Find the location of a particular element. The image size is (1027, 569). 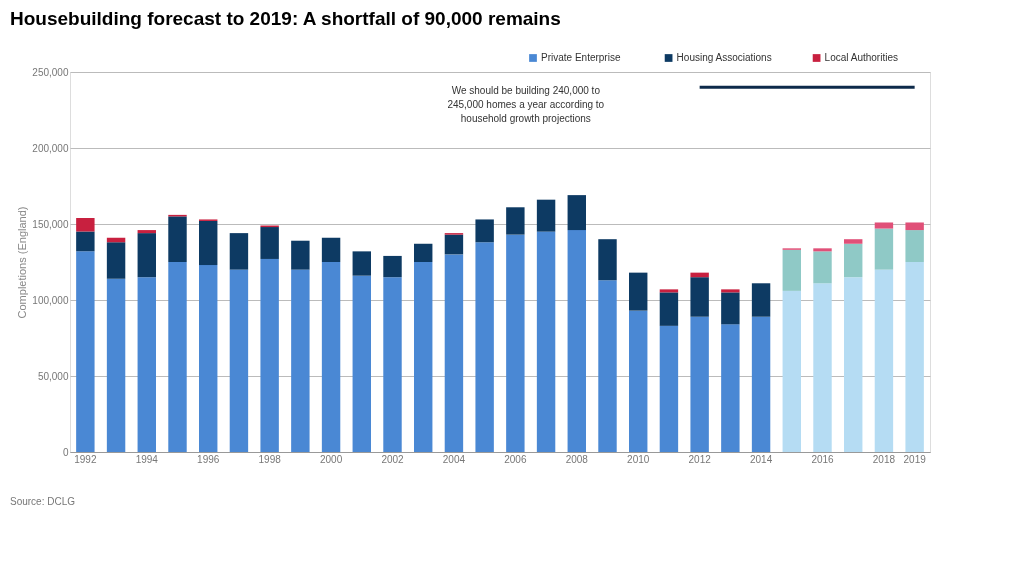

x-tick-label: 1996 is located at coordinates (208, 459).